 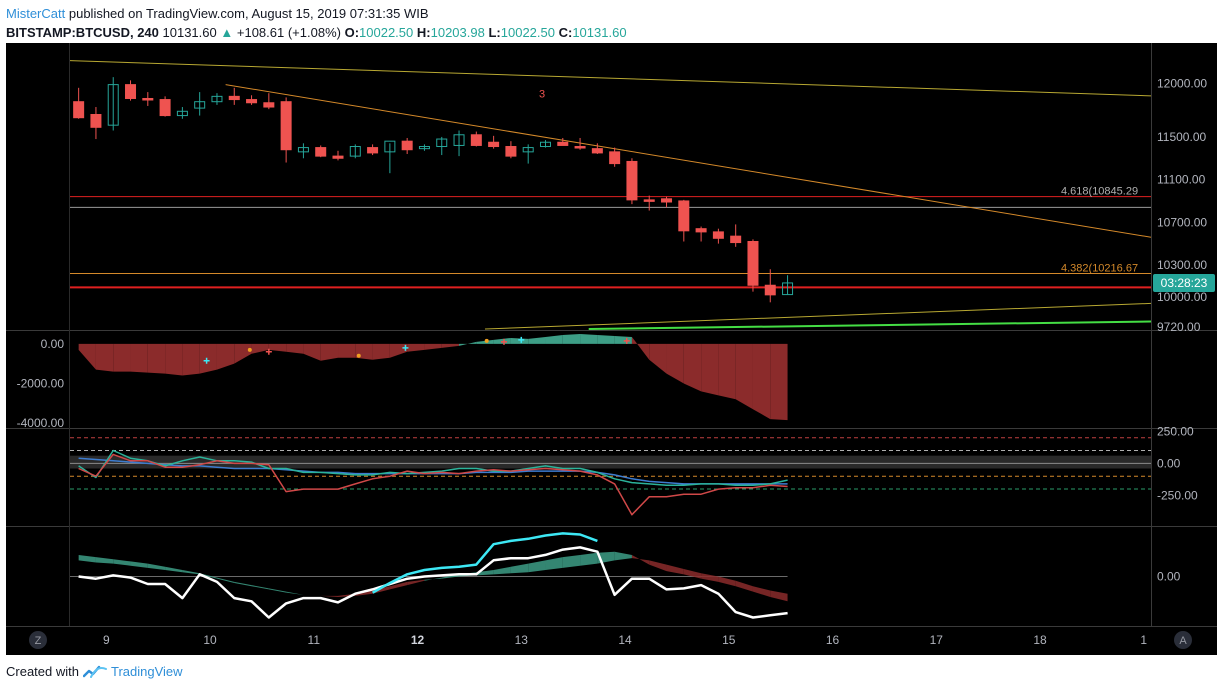 I want to click on zoom-button, so click(x=38, y=640).